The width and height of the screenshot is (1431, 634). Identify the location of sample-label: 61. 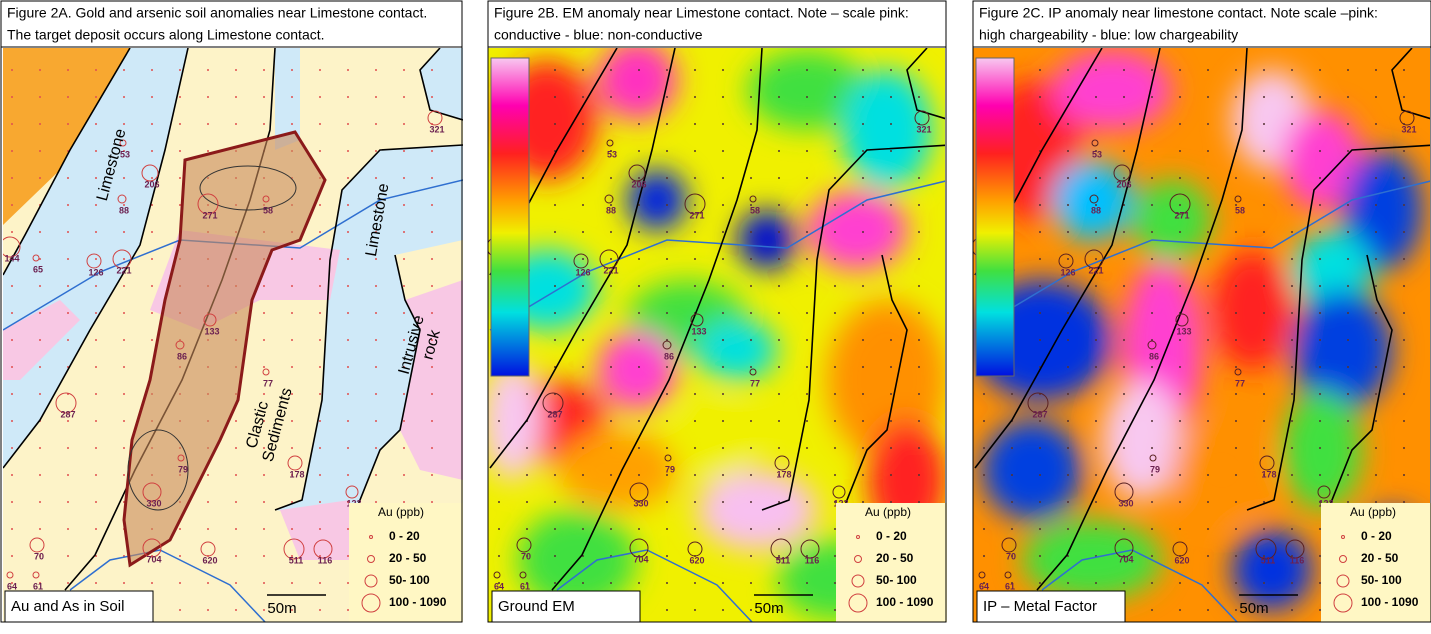
(1010, 586).